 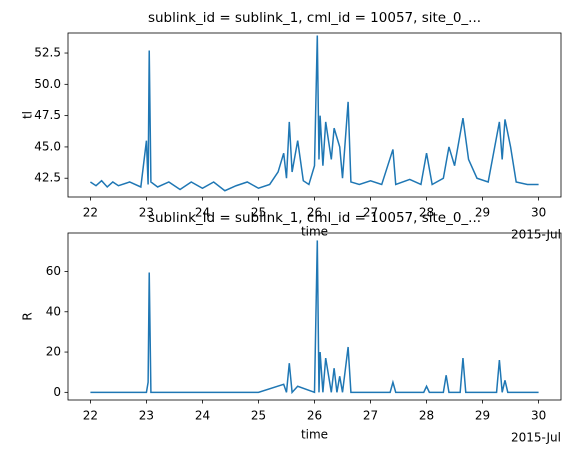 What do you see at coordinates (47, 178) in the screenshot?
I see `y-tick-label: 42.5` at bounding box center [47, 178].